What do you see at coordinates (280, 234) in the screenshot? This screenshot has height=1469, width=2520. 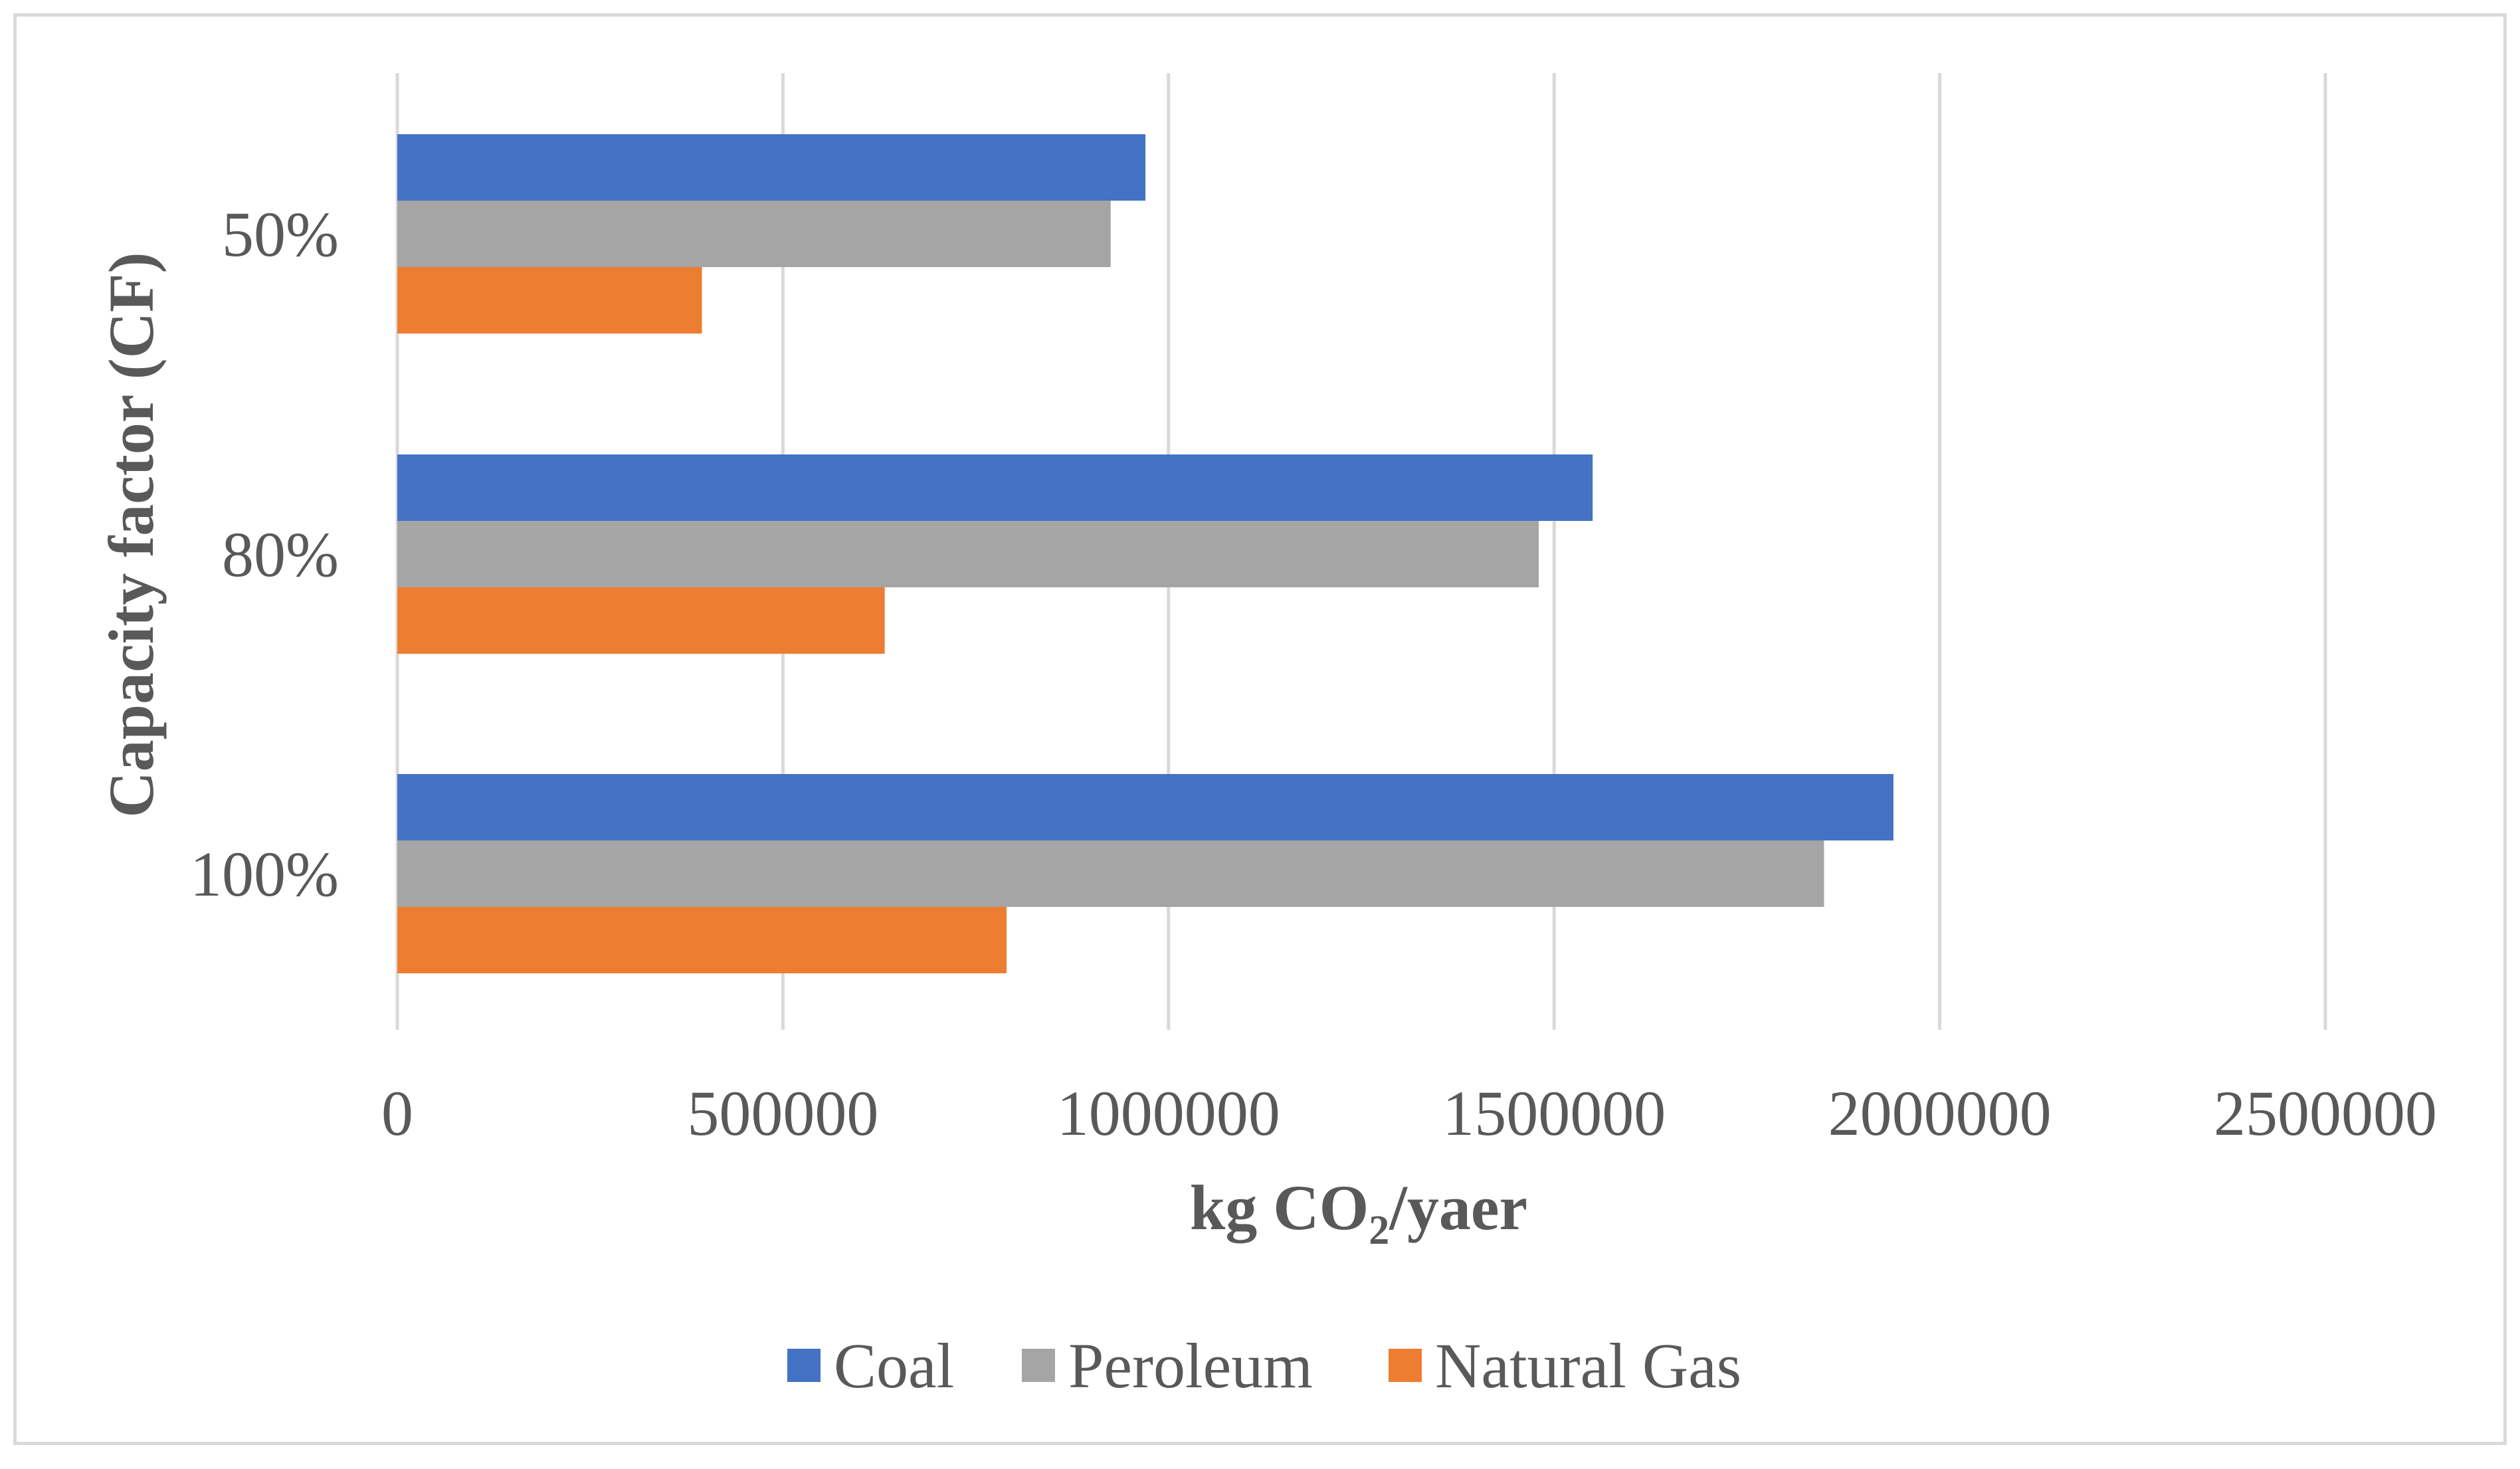 I see `y-tick-label: 50%` at bounding box center [280, 234].